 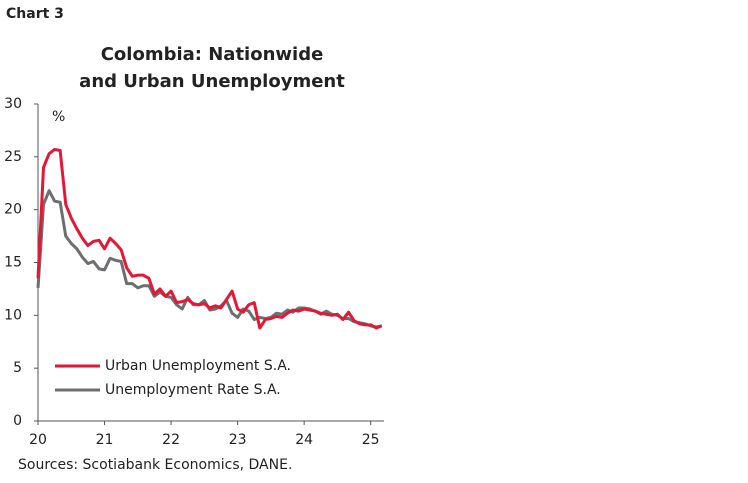 What do you see at coordinates (17, 421) in the screenshot?
I see `y-tick-label: 0` at bounding box center [17, 421].